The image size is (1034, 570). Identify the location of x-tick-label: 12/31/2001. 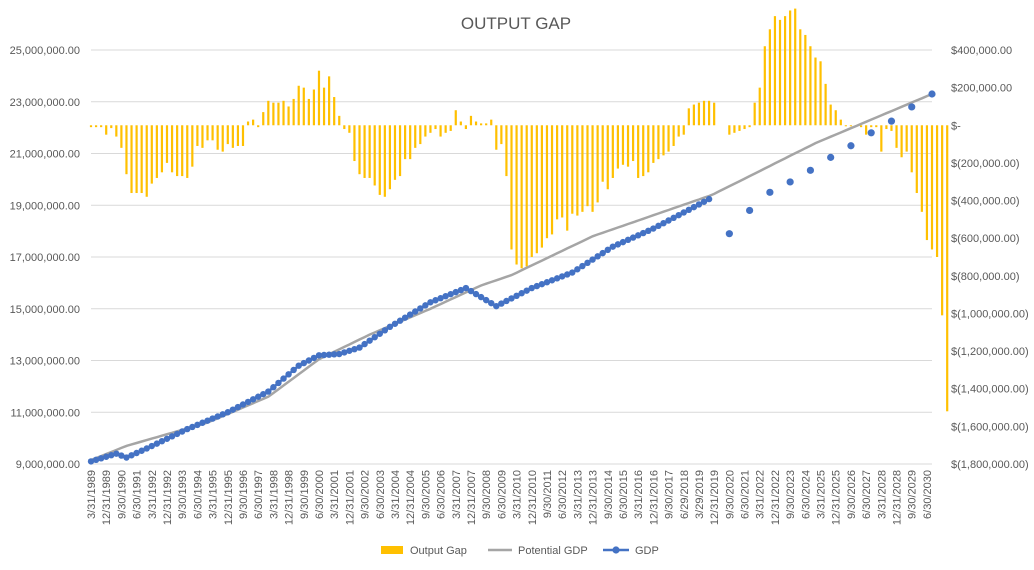
(350, 497).